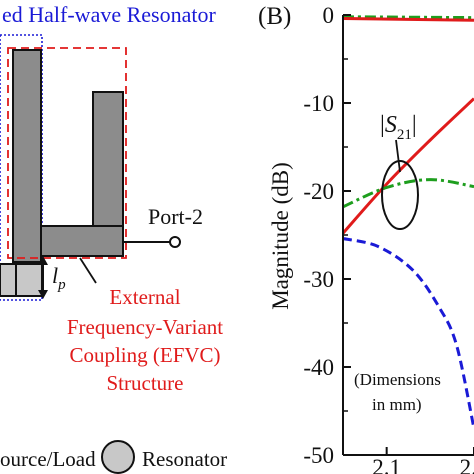  I want to click on efvc-stub, so click(108, 159).